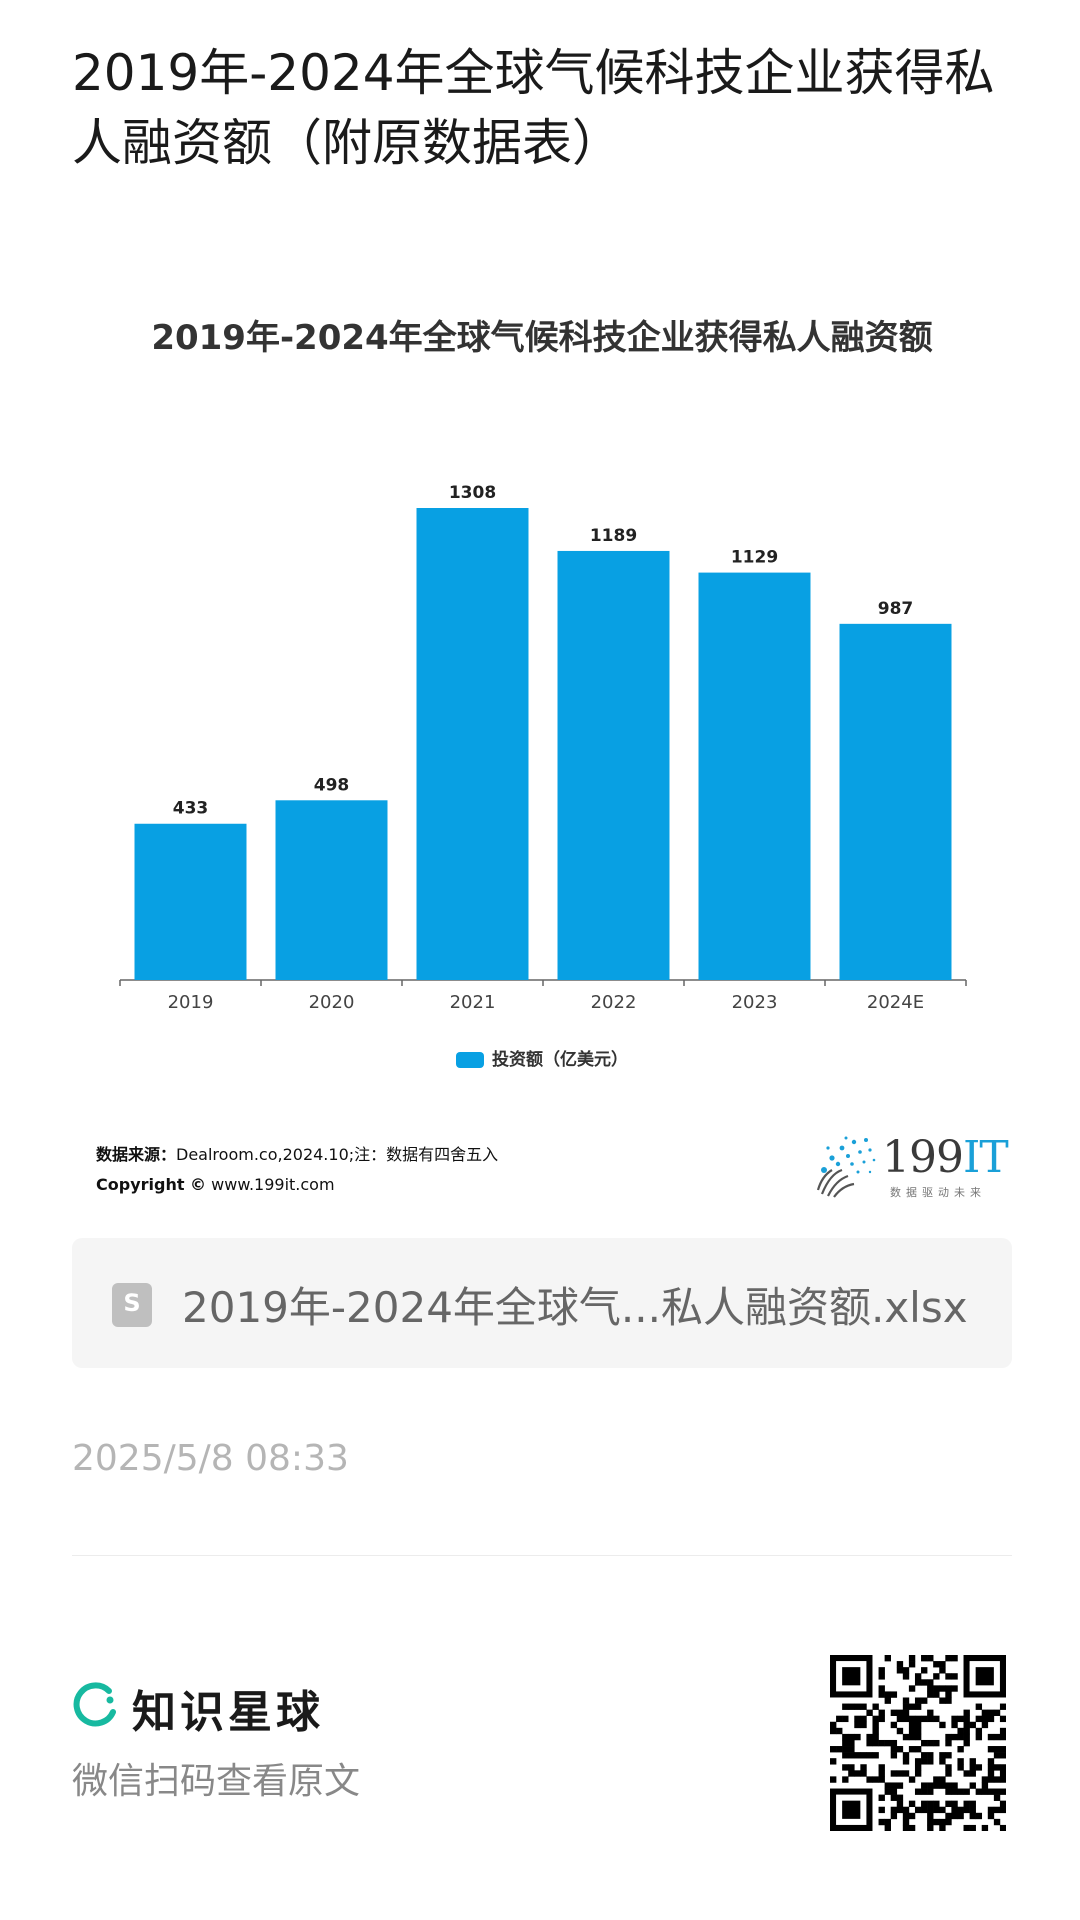  Describe the element at coordinates (190, 901) in the screenshot. I see `bar-2019` at that location.